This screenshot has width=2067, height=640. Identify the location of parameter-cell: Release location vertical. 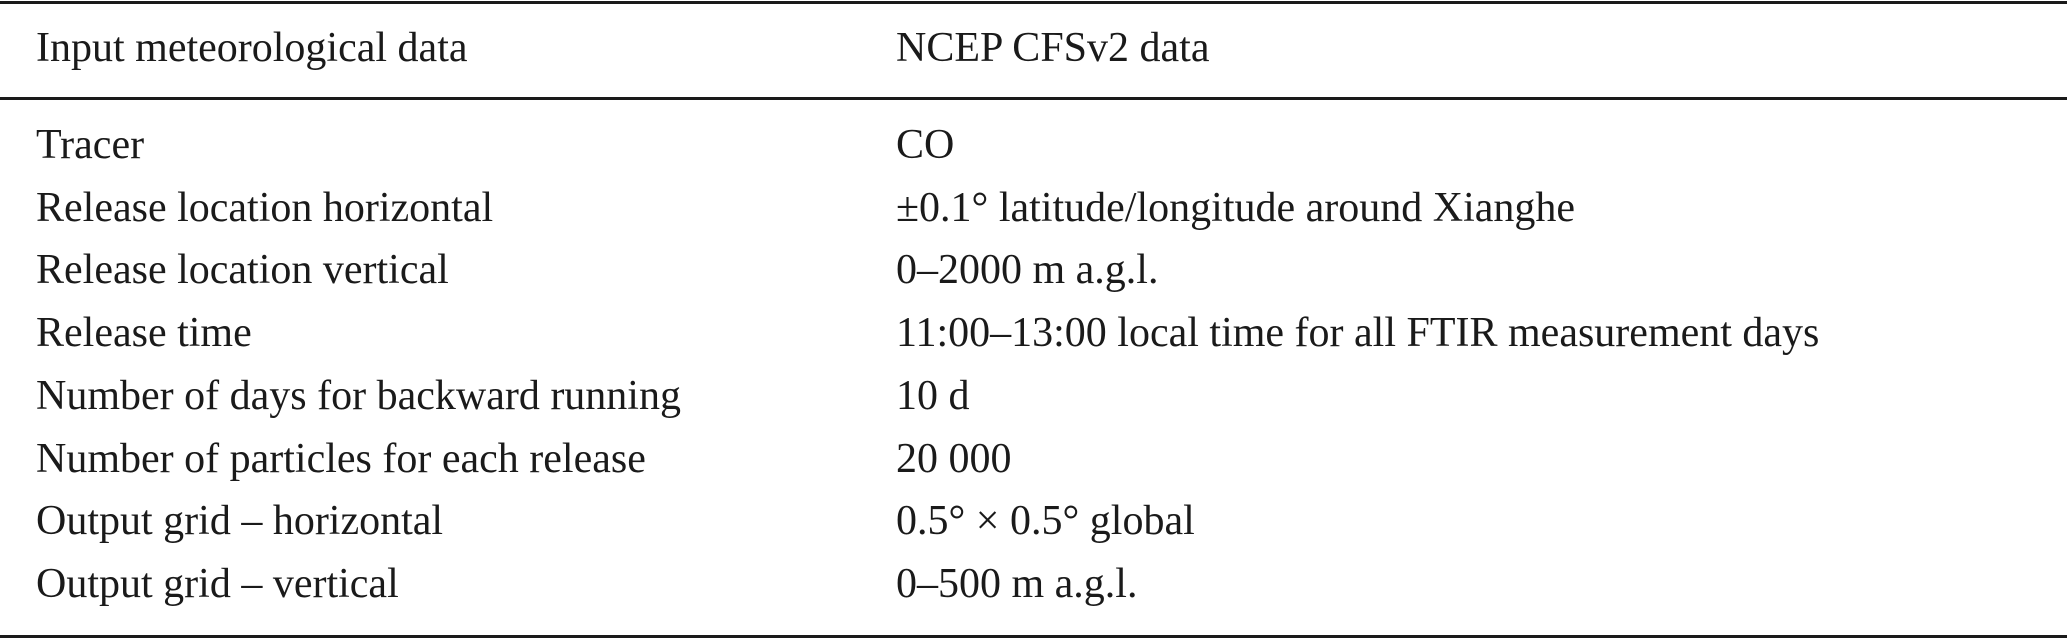
(242, 270).